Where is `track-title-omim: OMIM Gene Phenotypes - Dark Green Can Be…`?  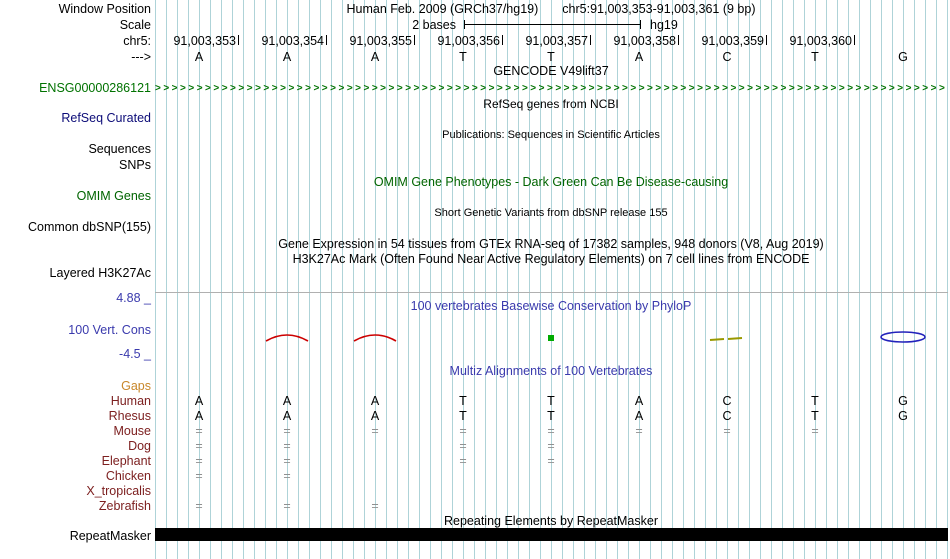 track-title-omim: OMIM Gene Phenotypes - Dark Green Can Be… is located at coordinates (551, 182).